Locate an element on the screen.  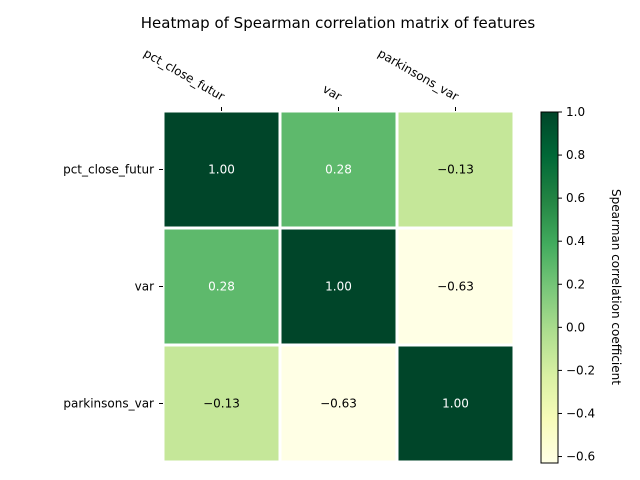
colorbar-tick-label: 1.0 is located at coordinates (575, 112).